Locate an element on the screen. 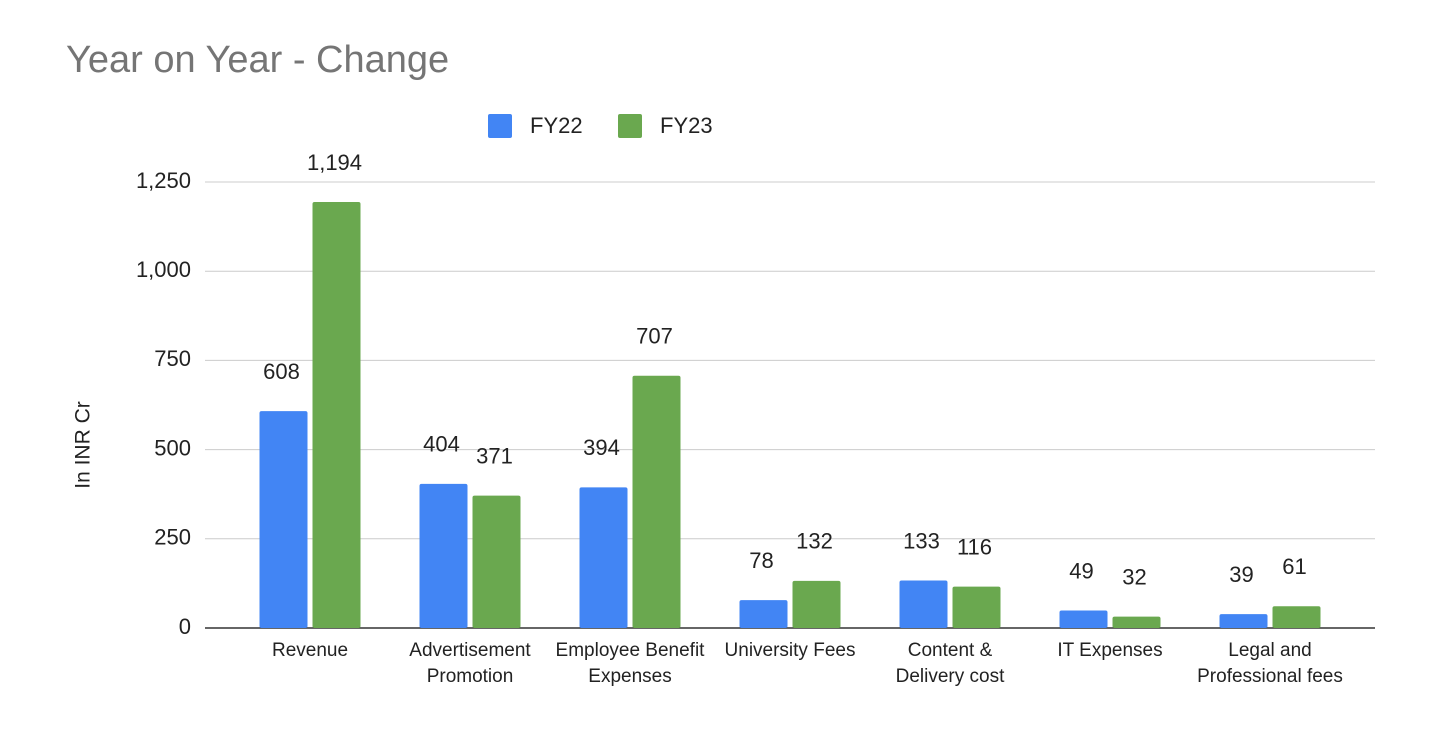  data-label: 32 is located at coordinates (1134, 576).